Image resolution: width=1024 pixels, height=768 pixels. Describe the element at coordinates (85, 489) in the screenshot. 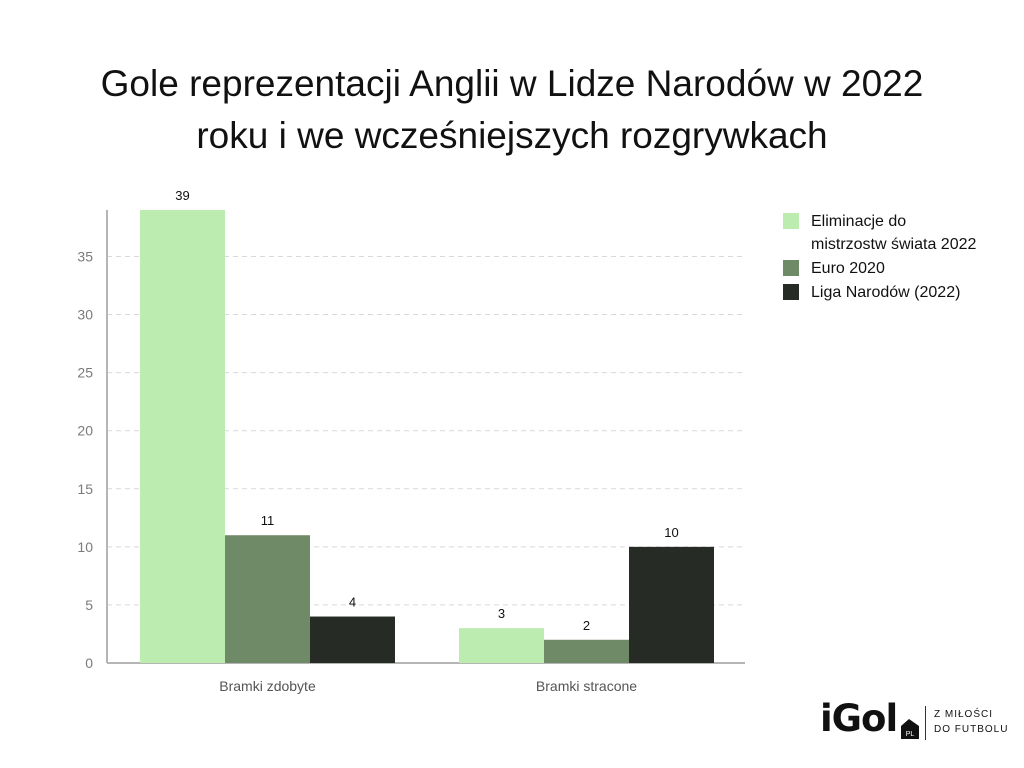

I see `y-tick-label: 15` at that location.